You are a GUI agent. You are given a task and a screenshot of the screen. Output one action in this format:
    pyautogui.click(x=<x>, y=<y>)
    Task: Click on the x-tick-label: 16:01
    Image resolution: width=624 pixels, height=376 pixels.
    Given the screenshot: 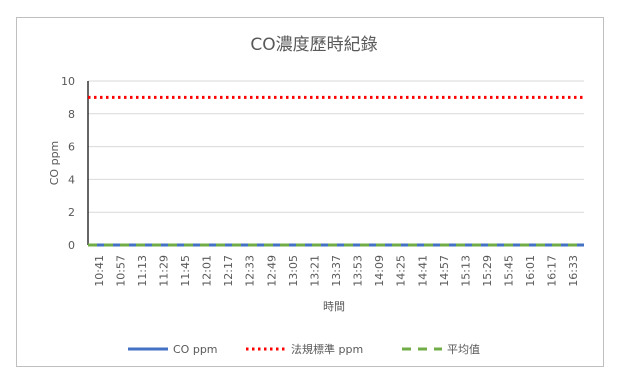 What is the action you would take?
    pyautogui.click(x=530, y=271)
    